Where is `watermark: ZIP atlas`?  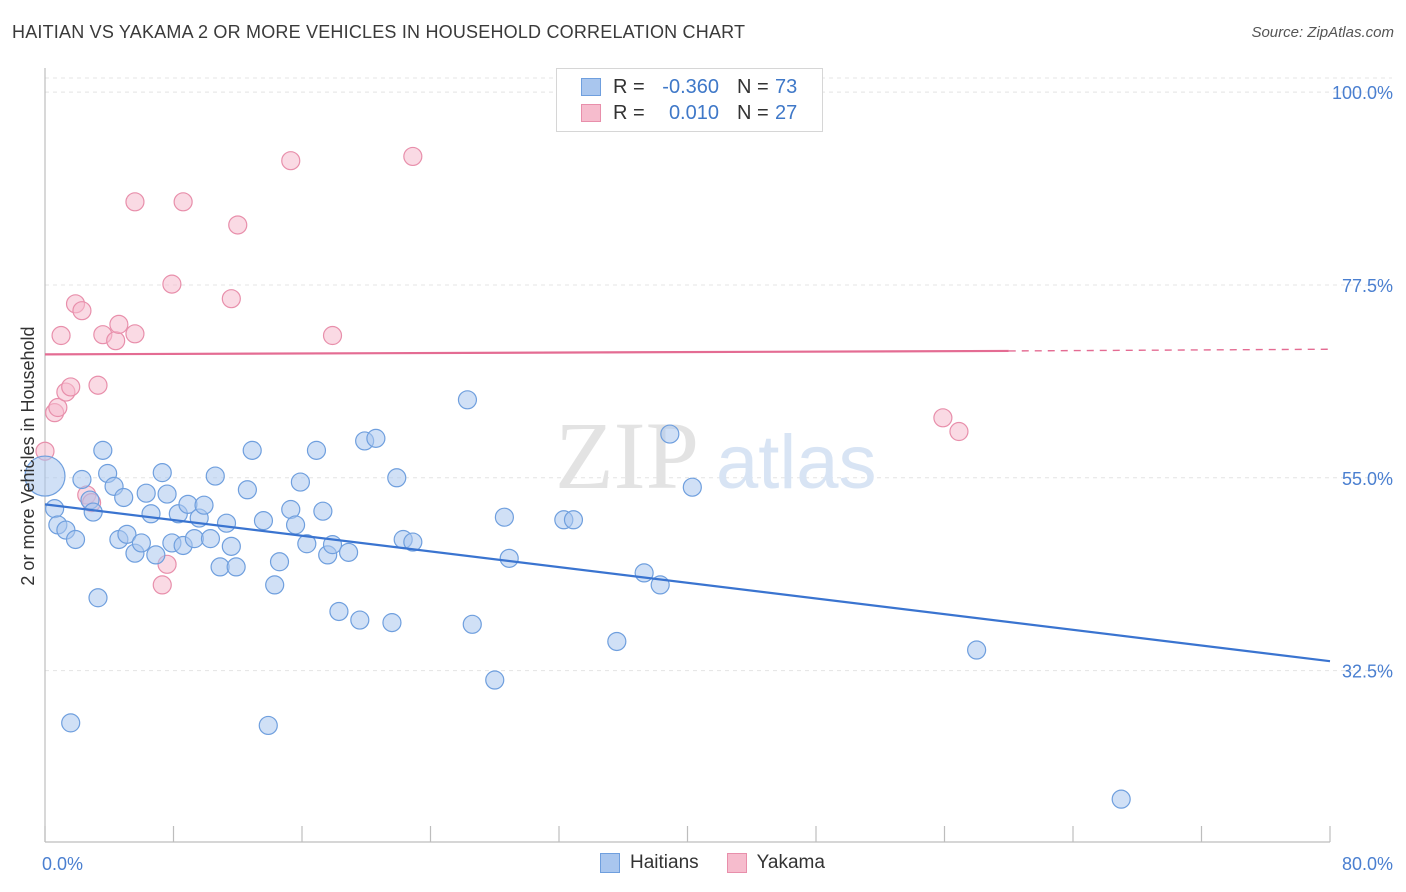 watermark: ZIP atlas is located at coordinates (716, 455).